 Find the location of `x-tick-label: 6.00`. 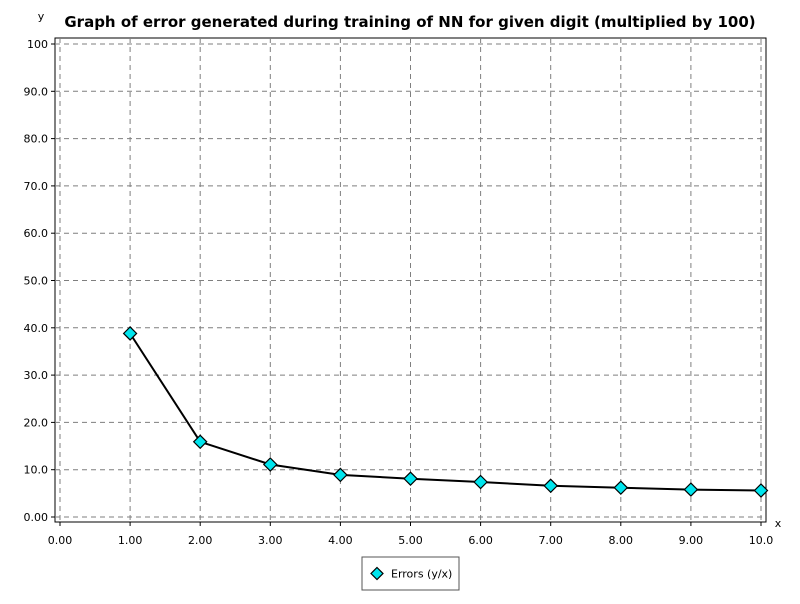

x-tick-label: 6.00 is located at coordinates (480, 540).